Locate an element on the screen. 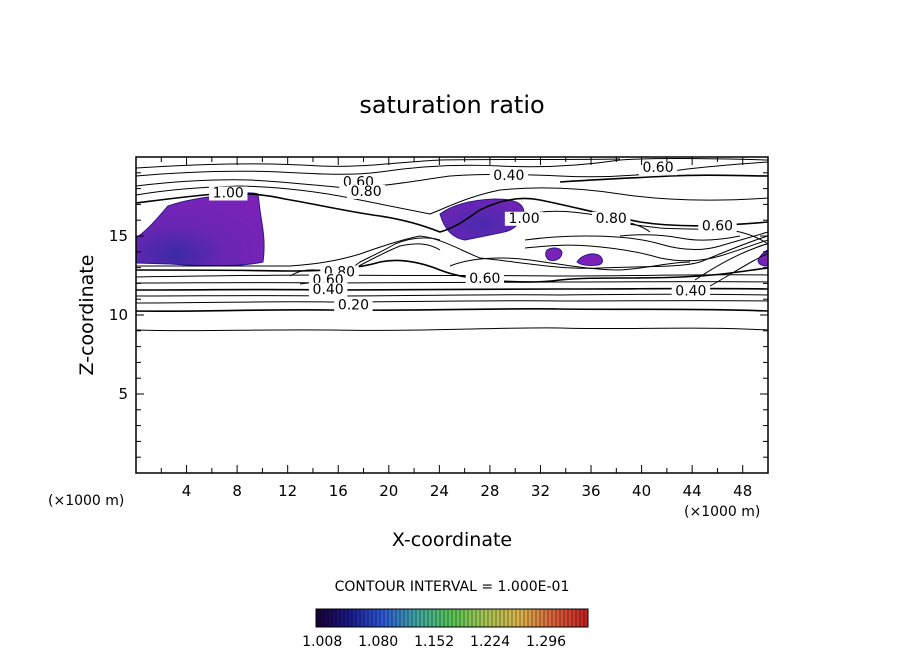 The width and height of the screenshot is (904, 658). x-tick-label: 40 is located at coordinates (641, 491).